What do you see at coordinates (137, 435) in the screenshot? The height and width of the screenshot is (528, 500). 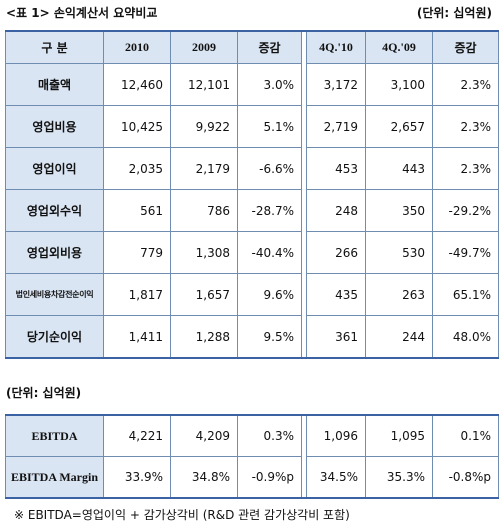 I see `table-cell: 4,221` at bounding box center [137, 435].